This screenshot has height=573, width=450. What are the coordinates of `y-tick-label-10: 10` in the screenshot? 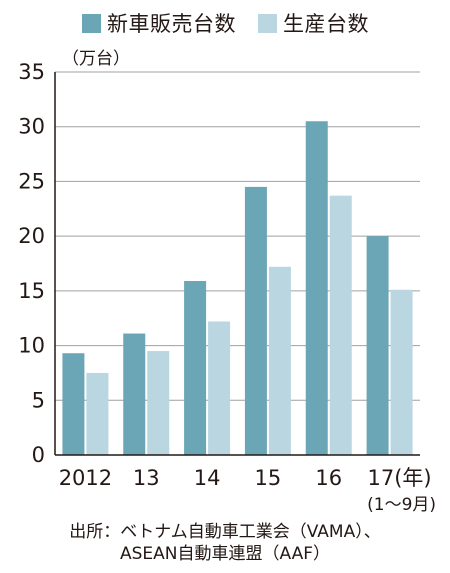 It's located at (31, 346).